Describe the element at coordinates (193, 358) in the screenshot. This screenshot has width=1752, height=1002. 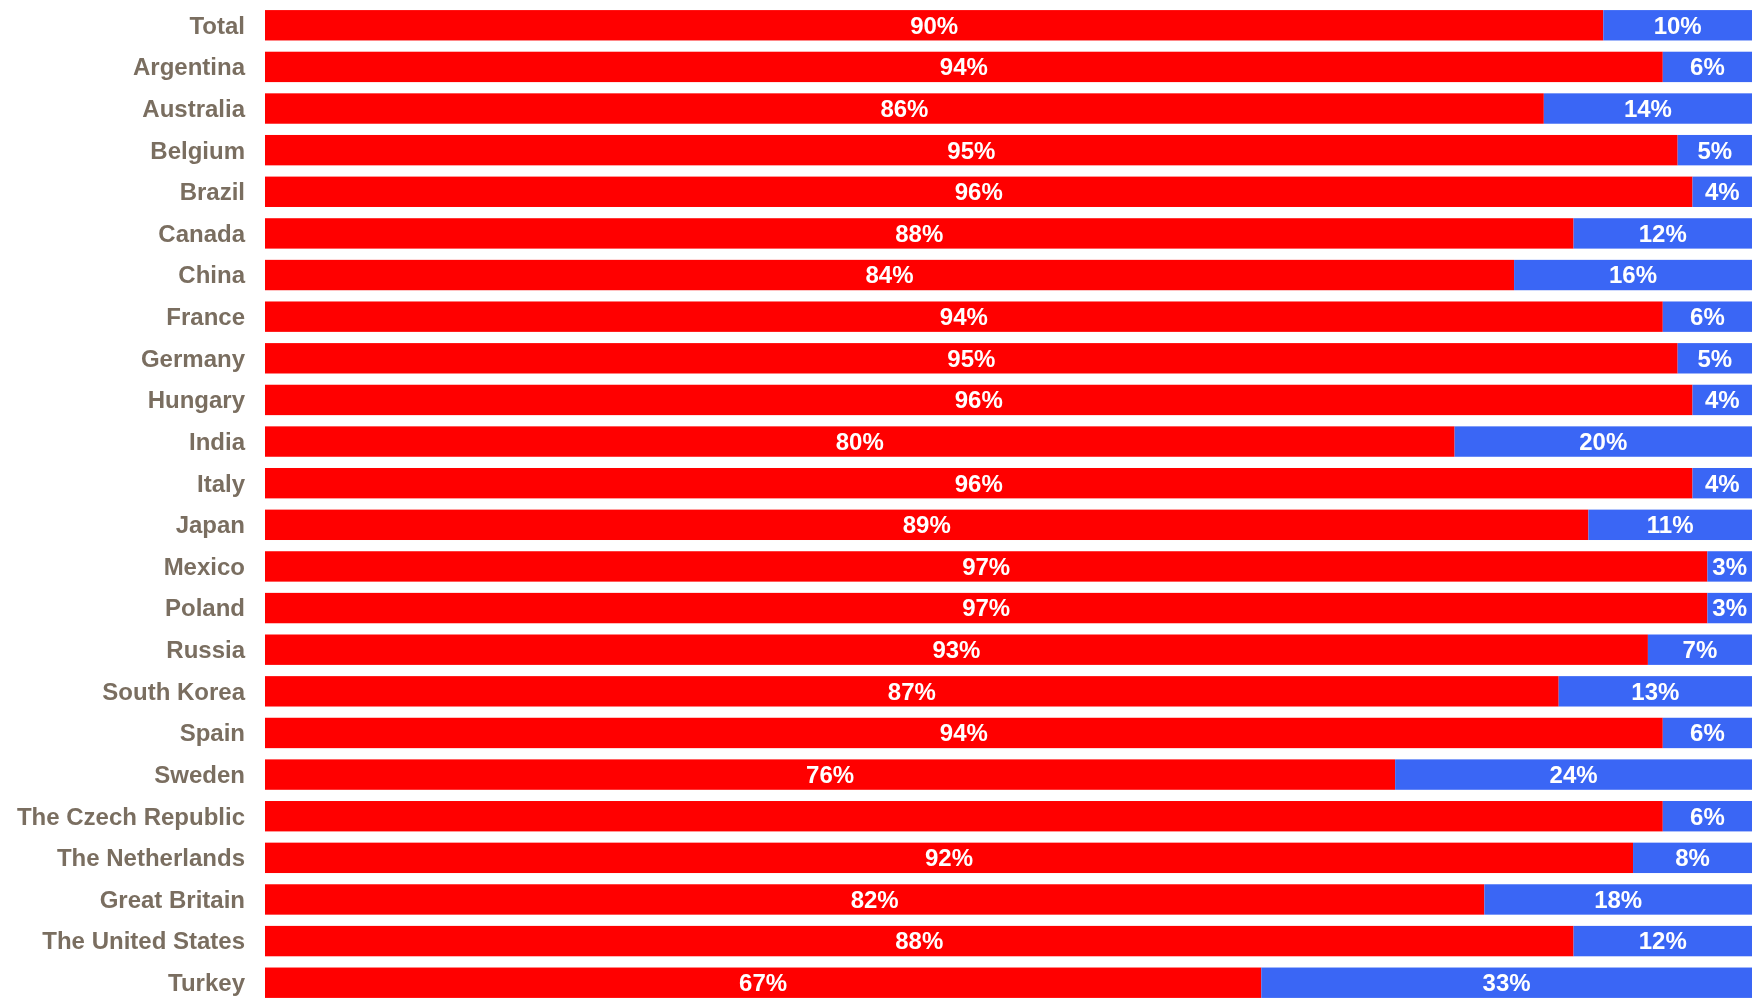
I see `y-tick-label: Germany` at that location.